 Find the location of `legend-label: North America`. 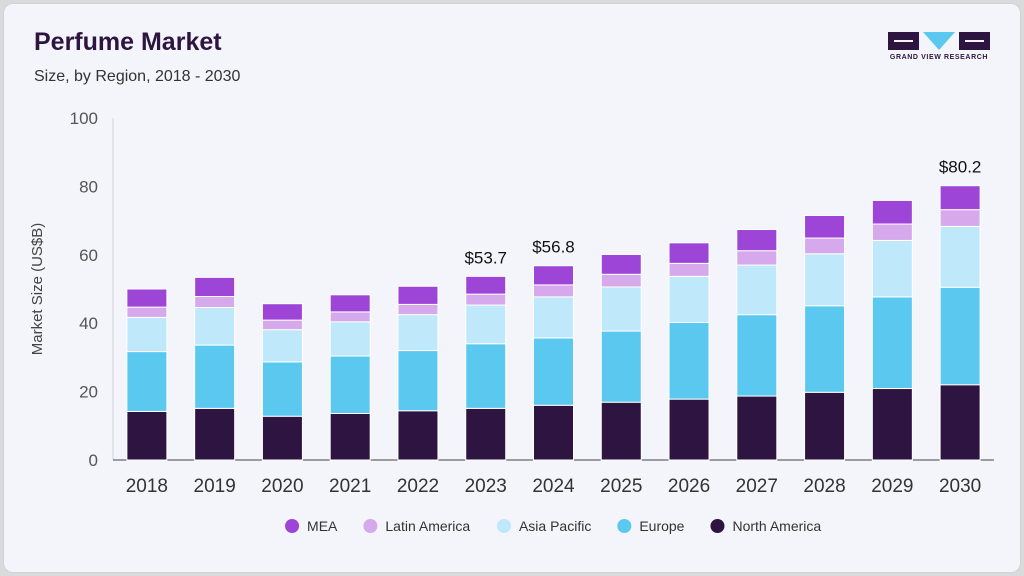

legend-label: North America is located at coordinates (776, 526).